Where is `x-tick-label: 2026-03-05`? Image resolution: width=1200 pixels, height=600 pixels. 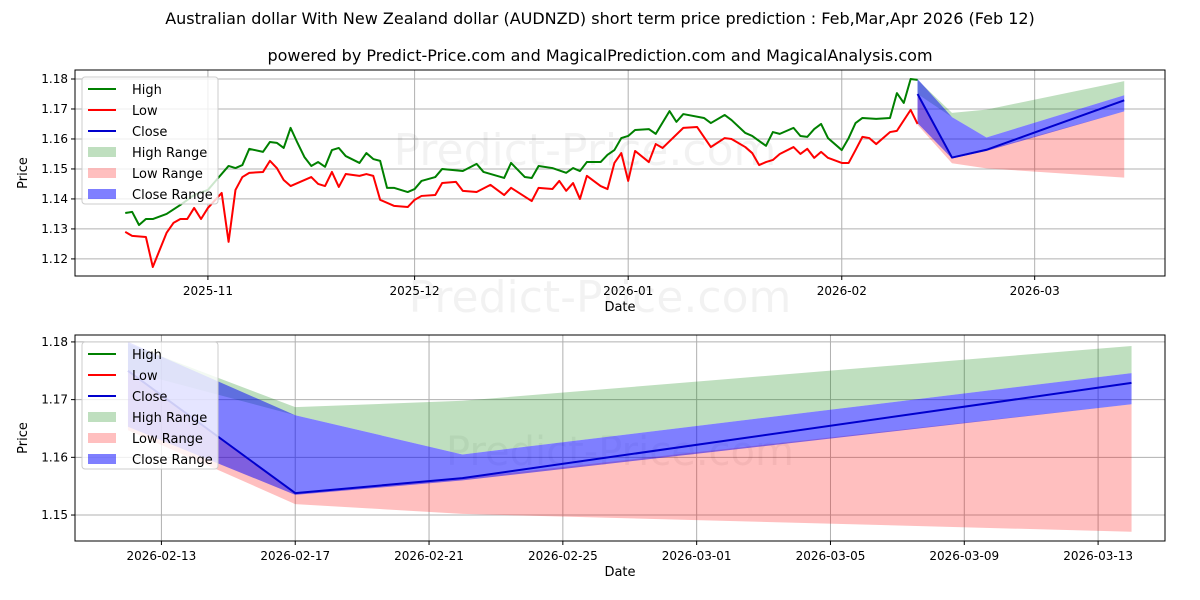 x-tick-label: 2026-03-05 is located at coordinates (831, 556).